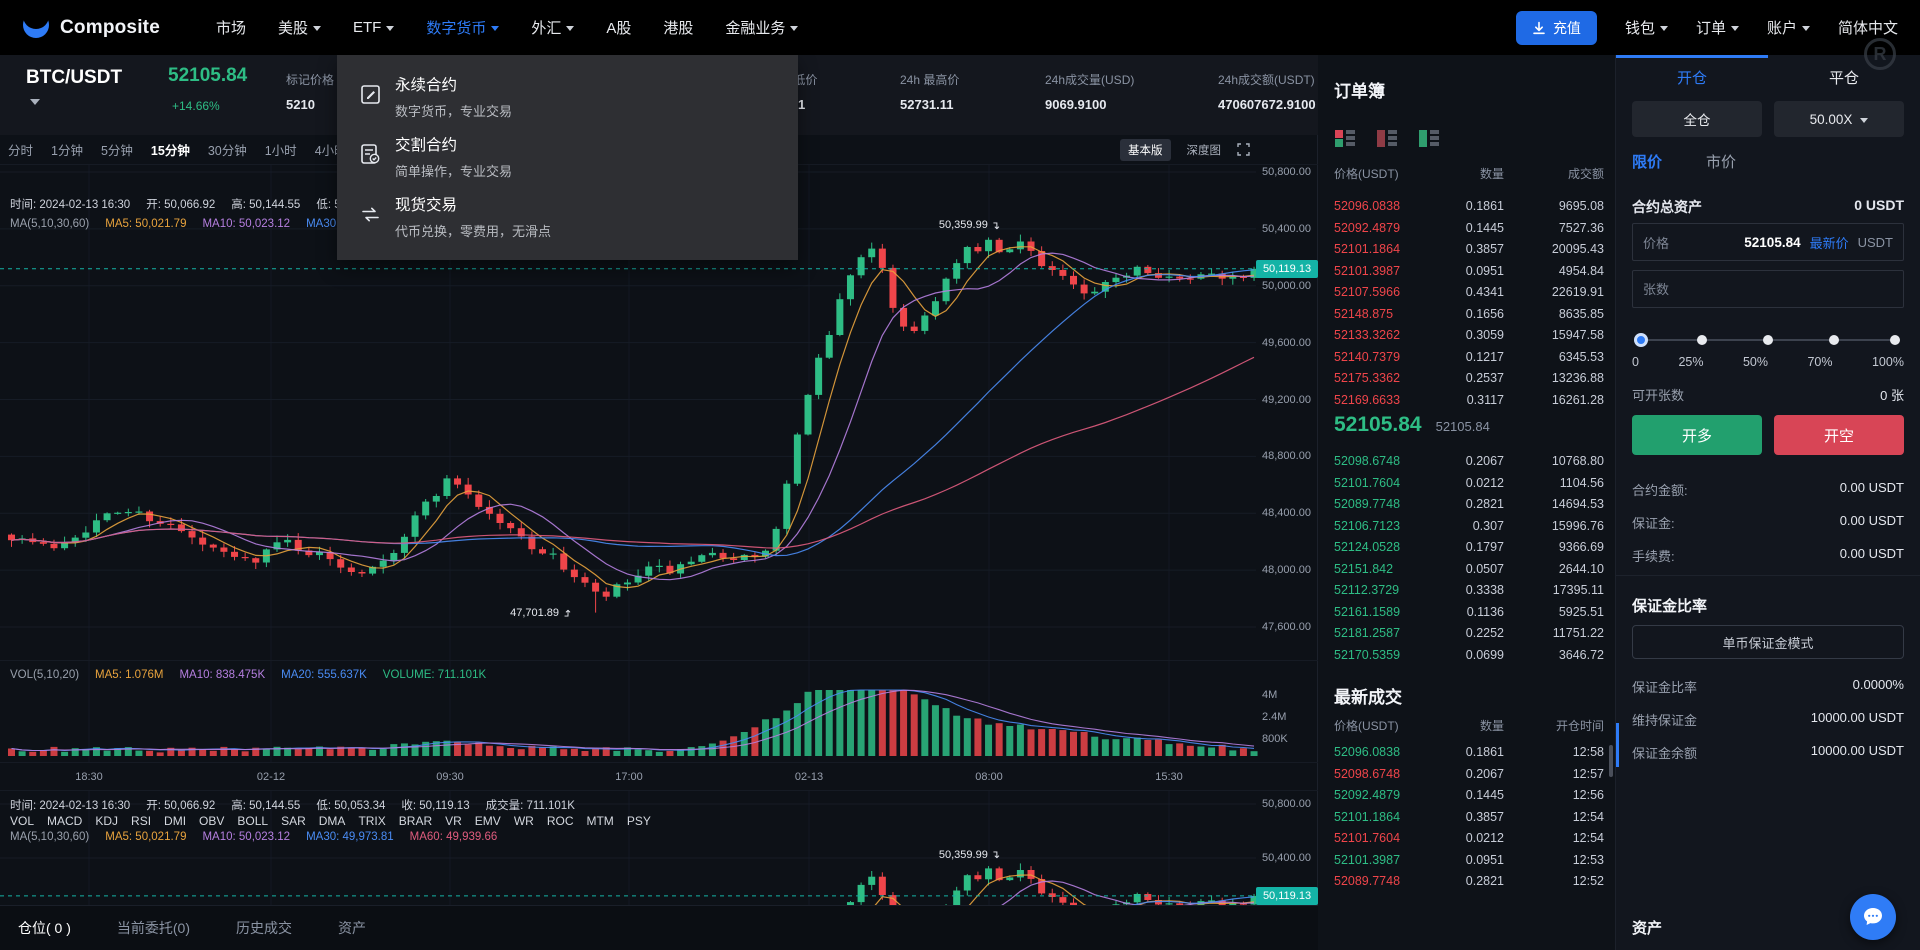 The width and height of the screenshot is (1920, 950). I want to click on nav-right-简体中文: 简体中文, so click(1868, 27).